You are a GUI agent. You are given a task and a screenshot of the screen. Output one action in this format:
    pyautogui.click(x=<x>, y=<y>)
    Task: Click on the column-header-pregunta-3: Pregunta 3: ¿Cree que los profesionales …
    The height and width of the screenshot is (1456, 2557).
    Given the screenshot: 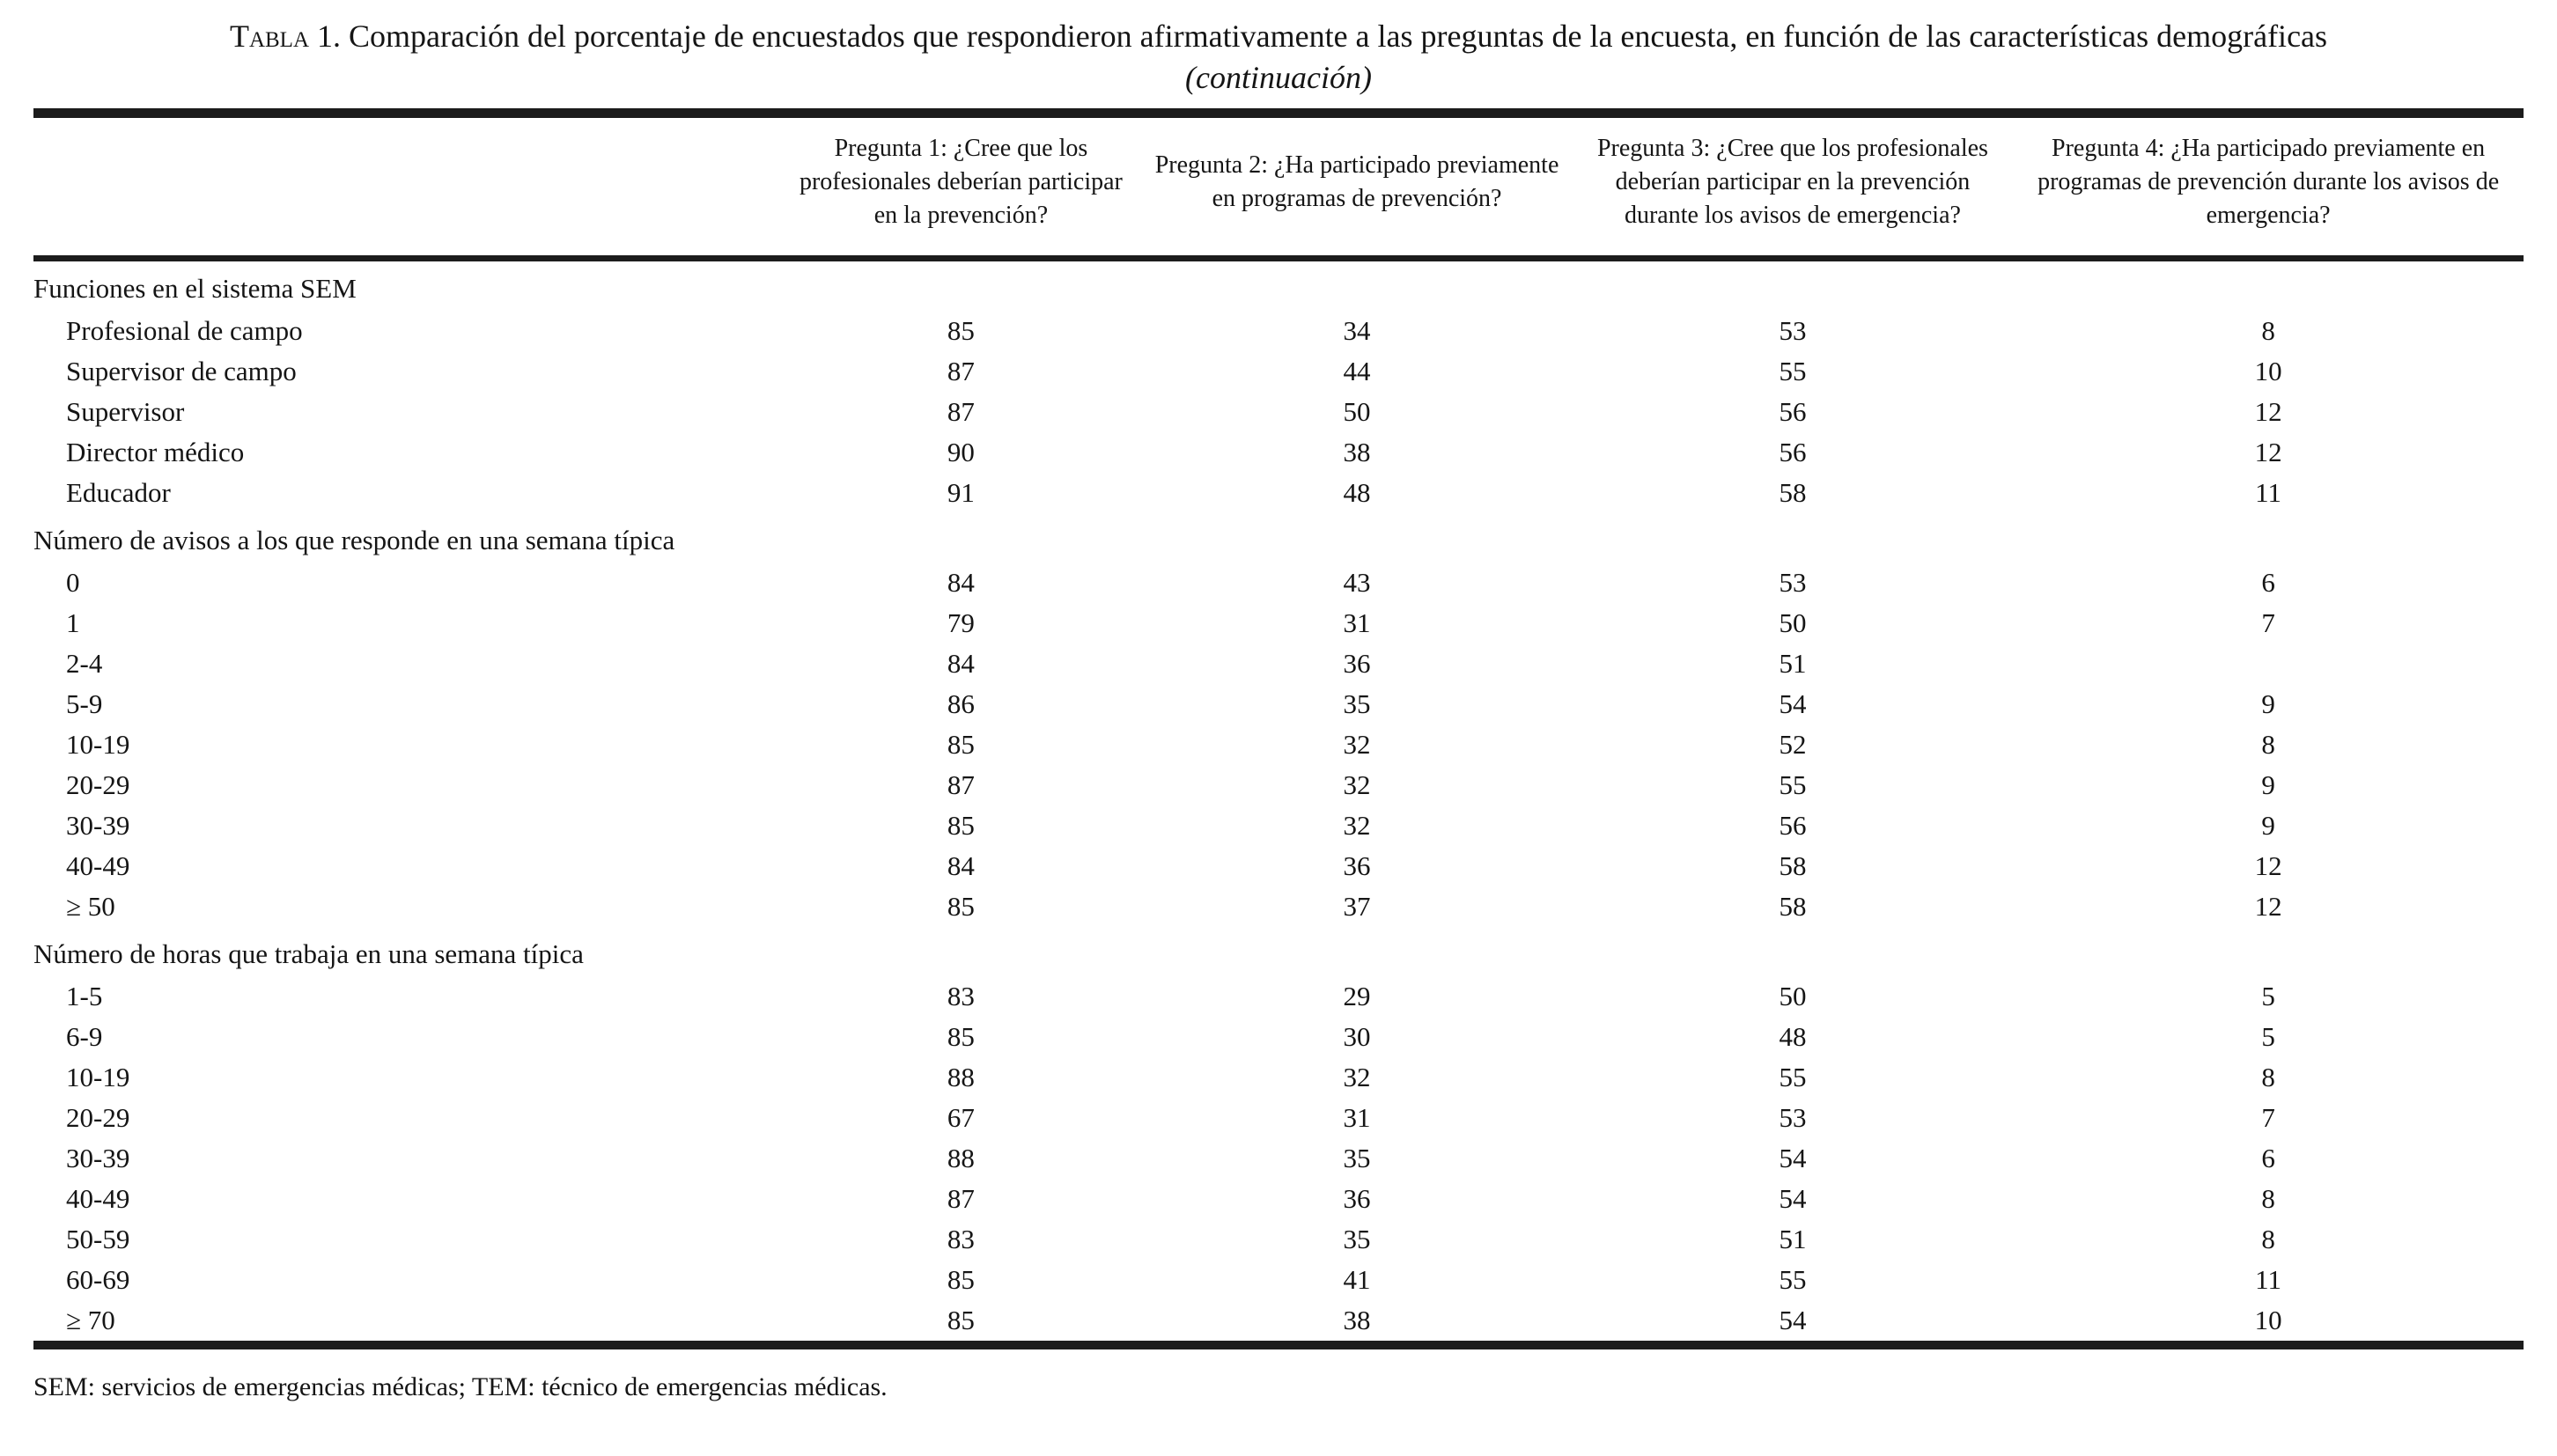 What is the action you would take?
    pyautogui.click(x=1792, y=182)
    